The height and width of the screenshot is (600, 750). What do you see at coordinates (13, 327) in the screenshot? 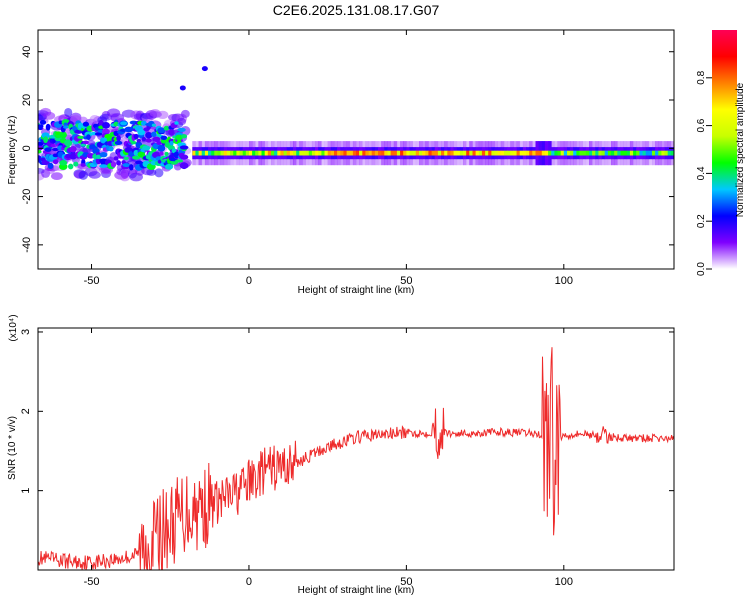
I see `snr-scale-label: (x10⁴)` at bounding box center [13, 327].